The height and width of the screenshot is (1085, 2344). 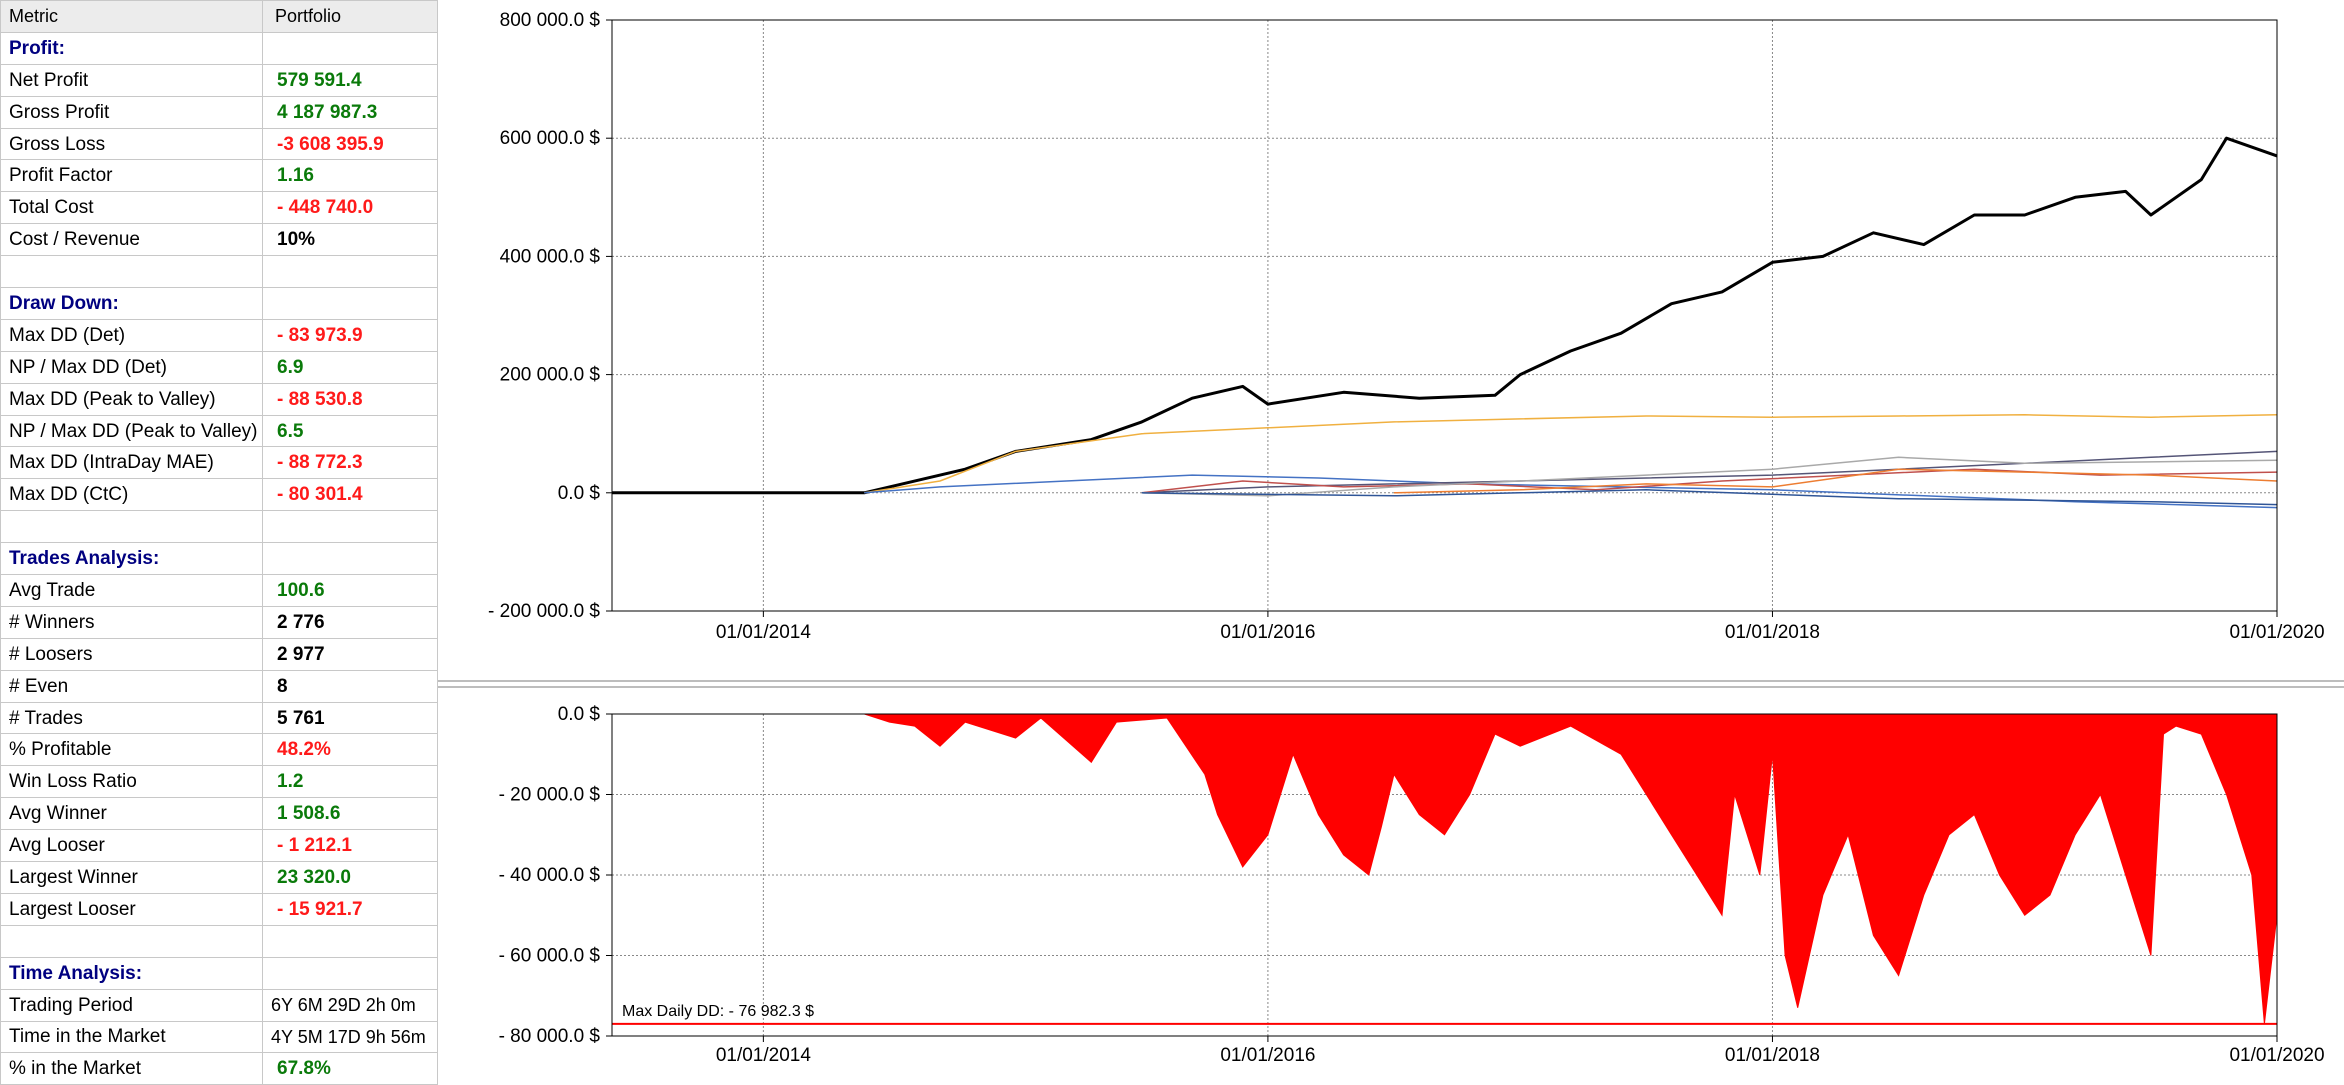 I want to click on metric-label: Max DD (Peak to Valley), so click(x=131, y=399).